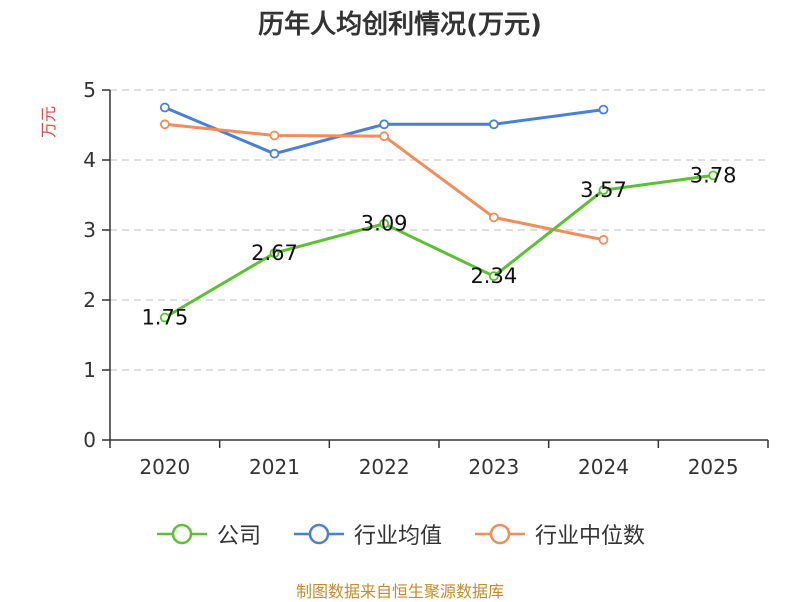  I want to click on legend: 公司 行业均值 行业中位数, so click(400, 535).